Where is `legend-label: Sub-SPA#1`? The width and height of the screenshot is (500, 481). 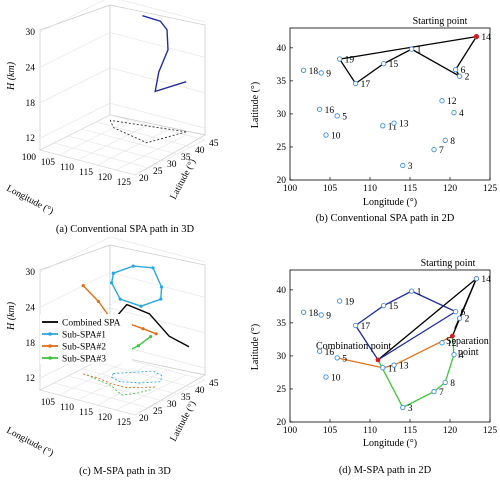 legend-label: Sub-SPA#1 is located at coordinates (84, 336).